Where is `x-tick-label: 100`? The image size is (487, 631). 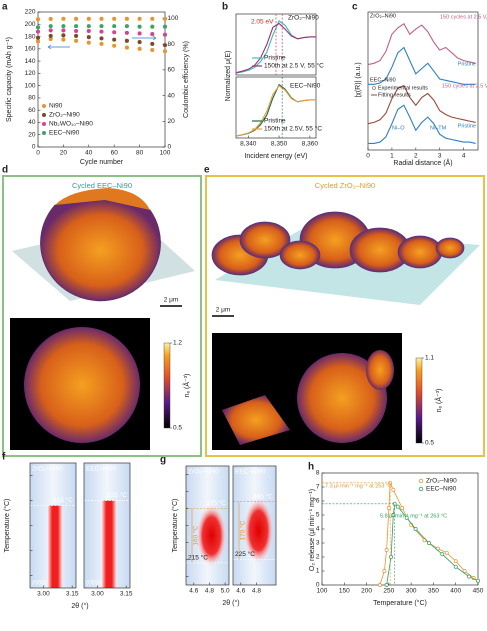 x-tick-label: 100 is located at coordinates (322, 591).